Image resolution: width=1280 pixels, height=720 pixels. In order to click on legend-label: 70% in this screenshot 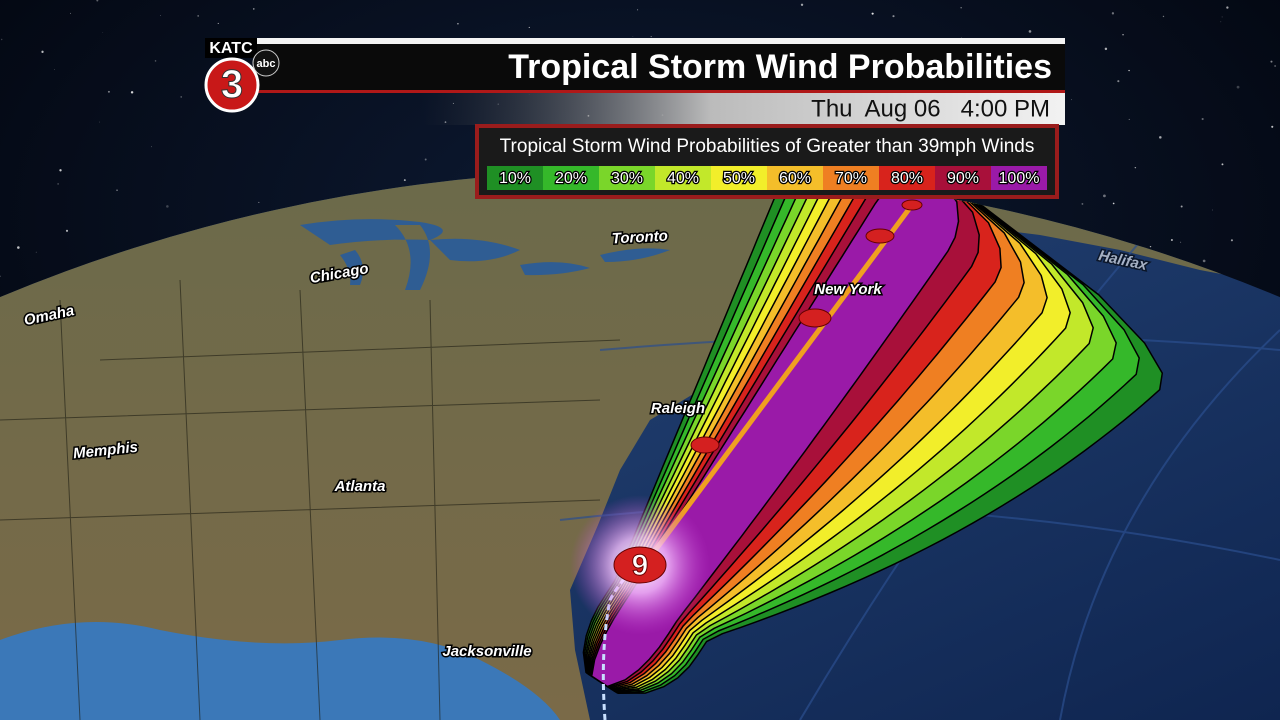, I will do `click(851, 178)`.